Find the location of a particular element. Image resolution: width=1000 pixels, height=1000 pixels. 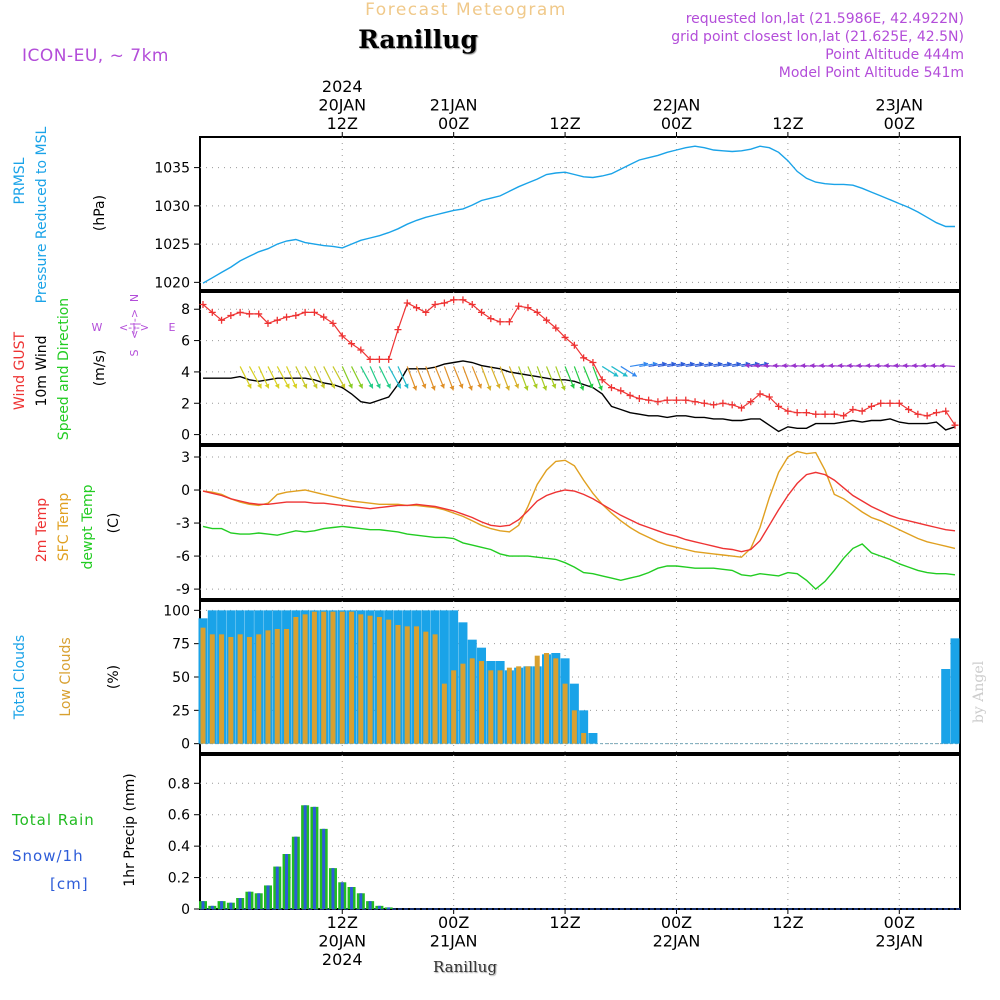

requested-coords: requested lon,lat (21.5986E, 42.4922N) is located at coordinates (825, 19).